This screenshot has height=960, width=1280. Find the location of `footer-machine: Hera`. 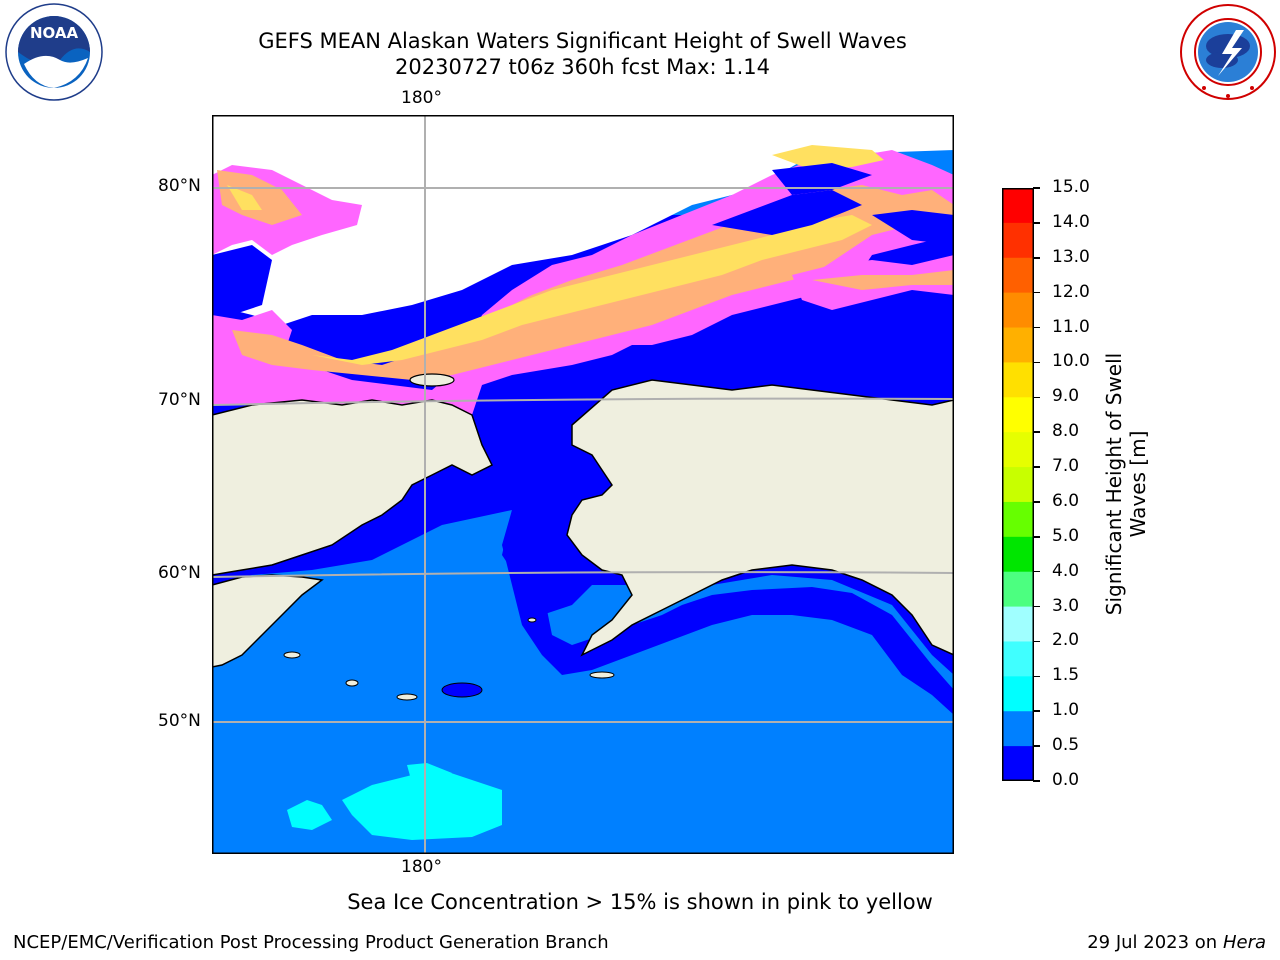

footer-machine: Hera is located at coordinates (1244, 942).